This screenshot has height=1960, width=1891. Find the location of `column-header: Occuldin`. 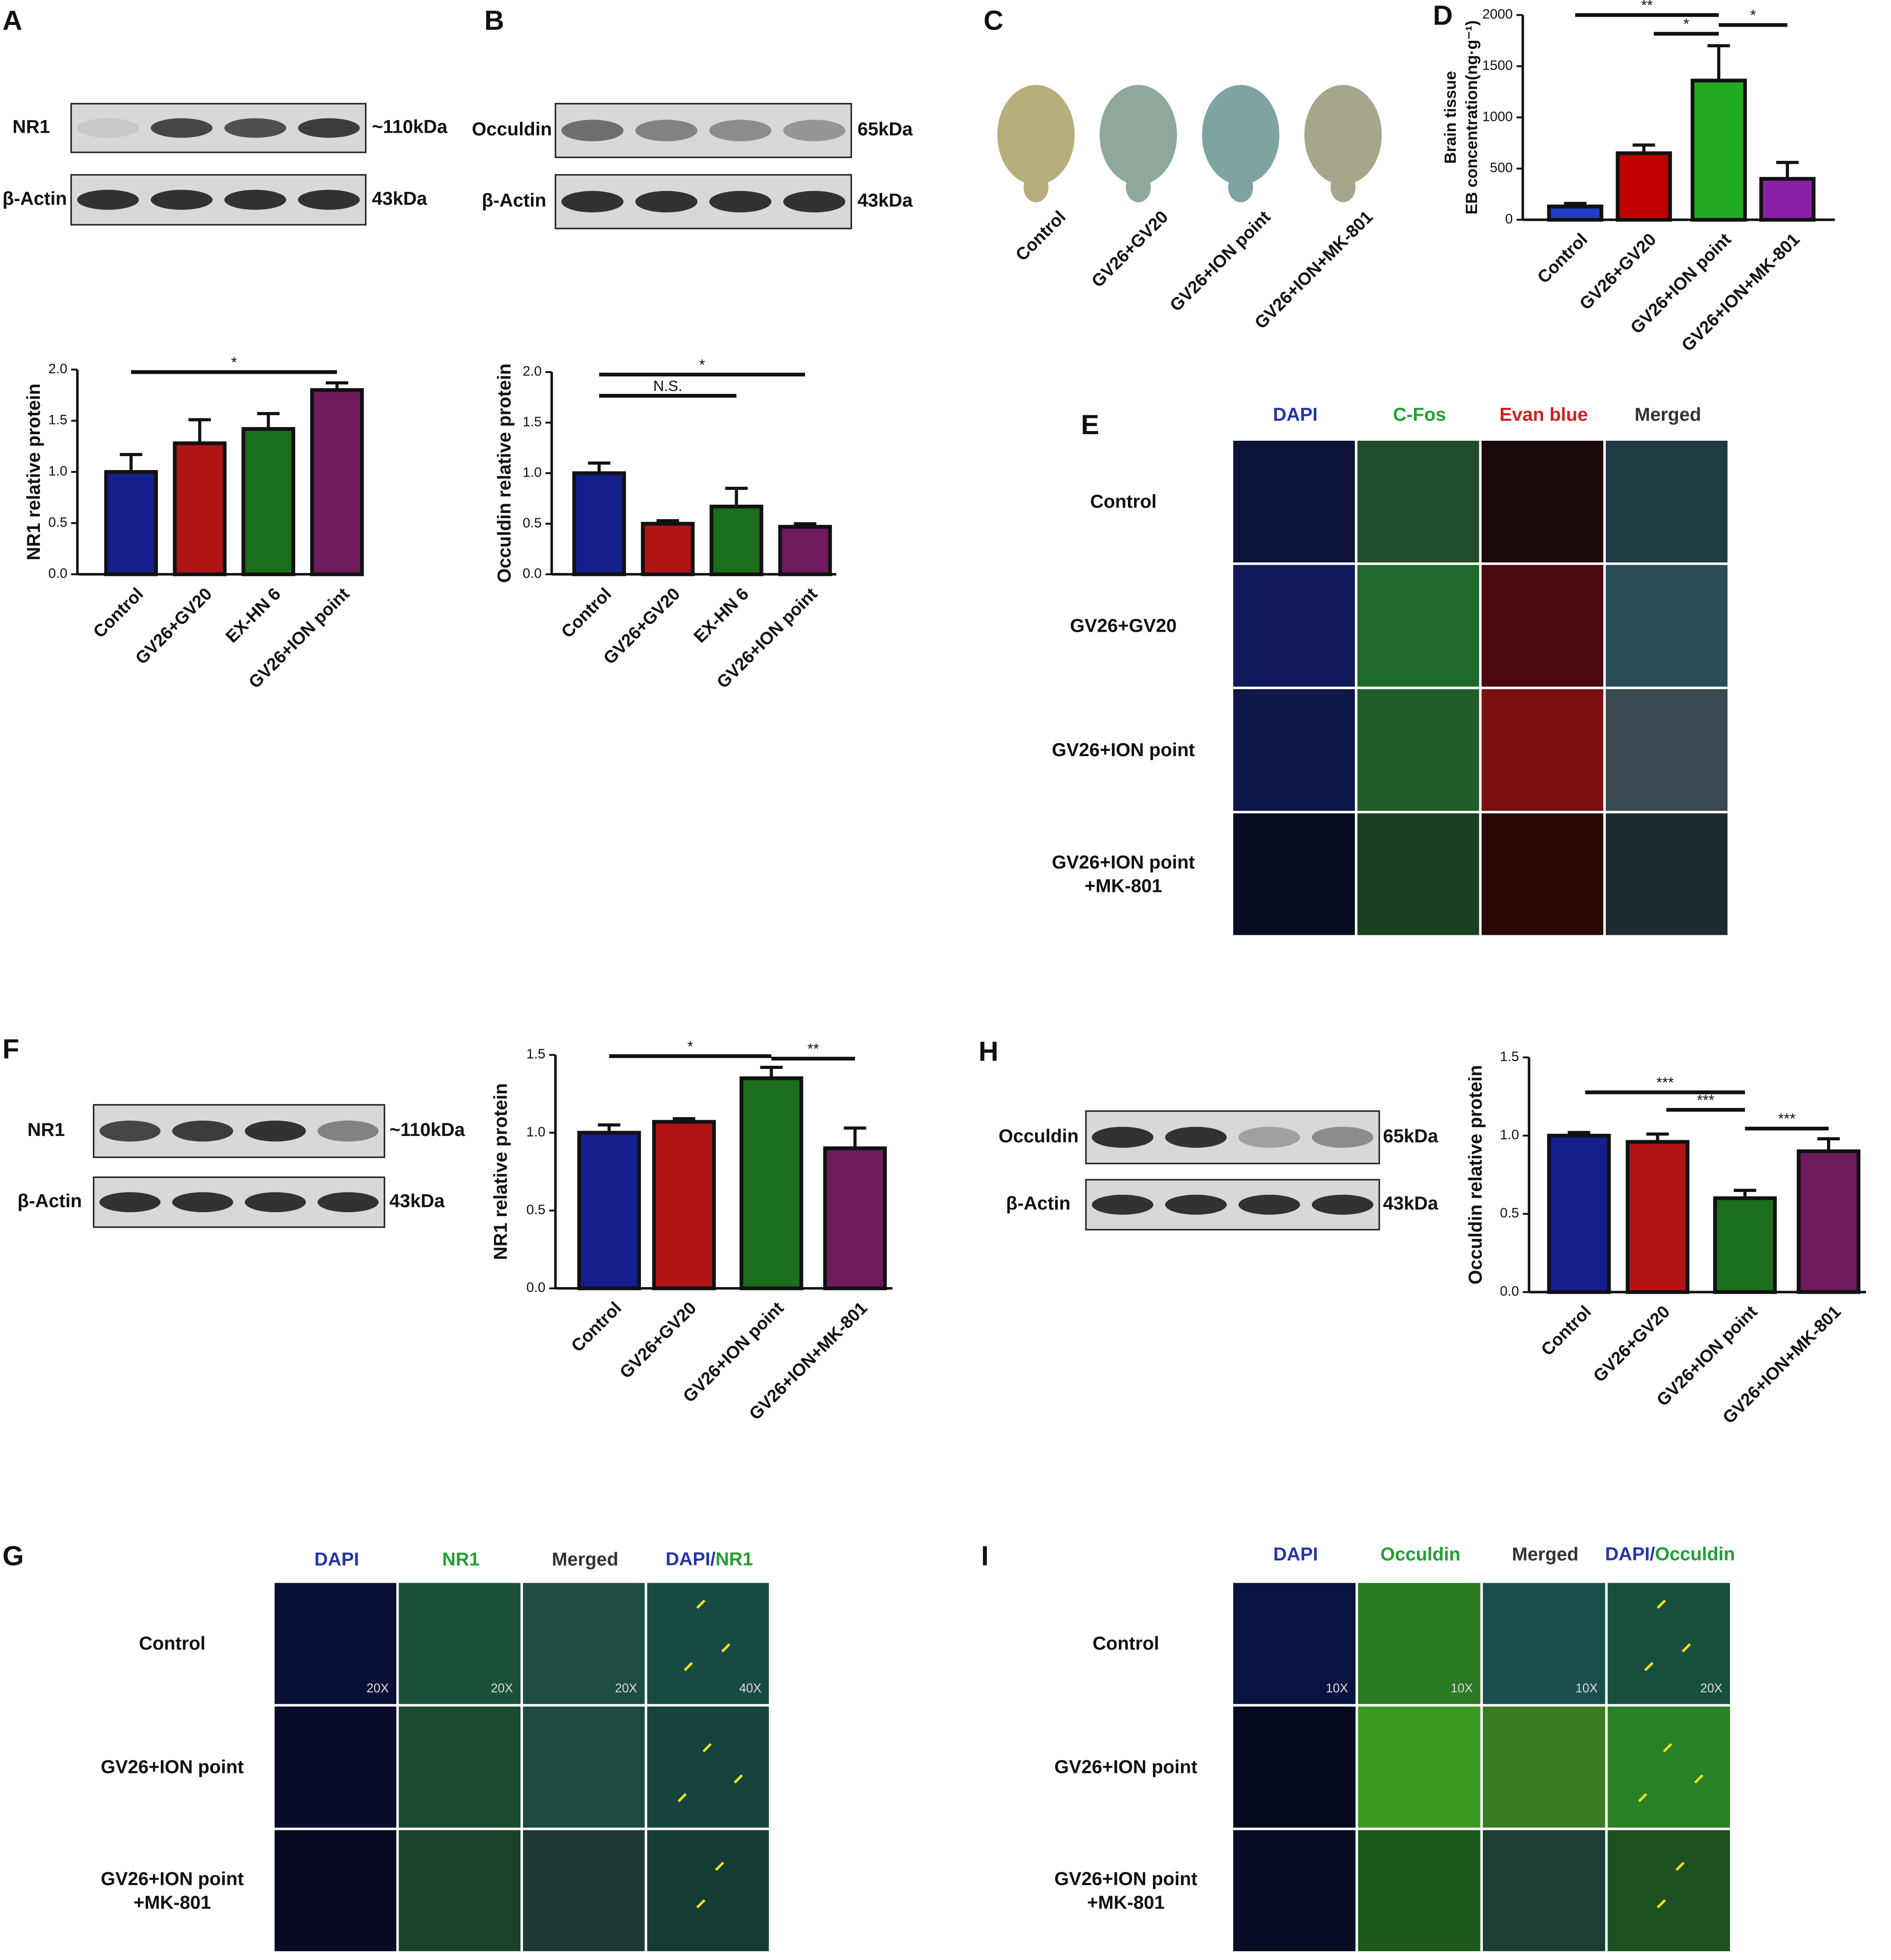

column-header: Occuldin is located at coordinates (1420, 1554).